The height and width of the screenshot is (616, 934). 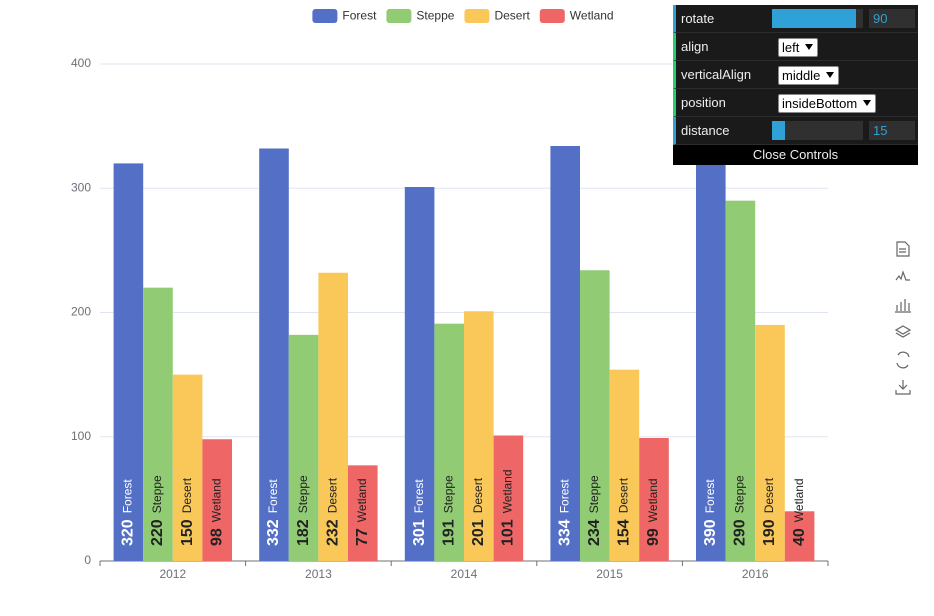 I want to click on control-label: distance, so click(x=705, y=130).